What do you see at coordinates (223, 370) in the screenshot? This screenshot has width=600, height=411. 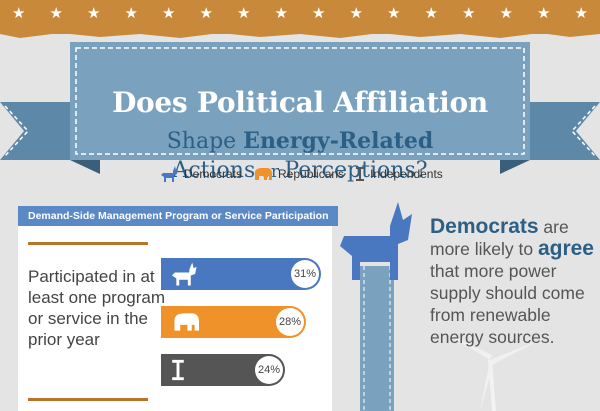 I see `bar-independents: 24%` at bounding box center [223, 370].